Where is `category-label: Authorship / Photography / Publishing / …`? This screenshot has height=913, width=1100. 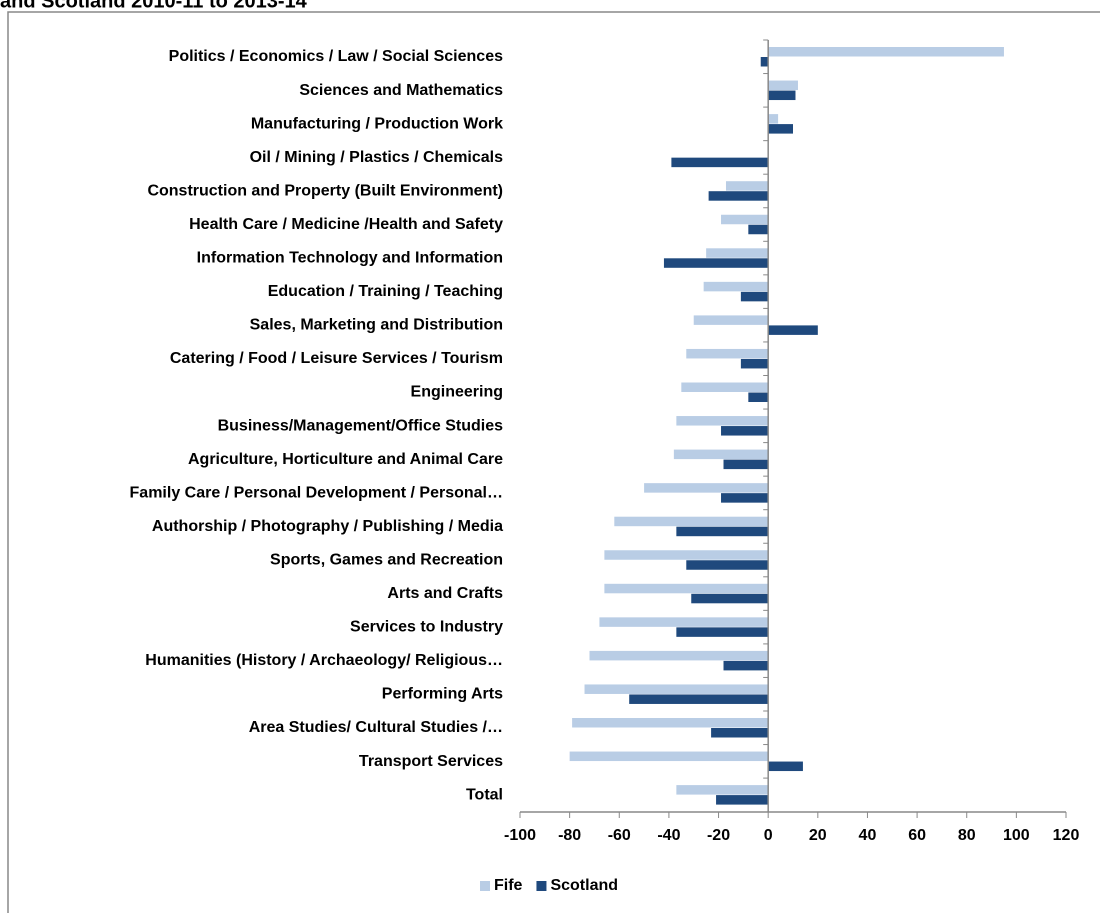
category-label: Authorship / Photography / Publishing / … is located at coordinates (327, 526).